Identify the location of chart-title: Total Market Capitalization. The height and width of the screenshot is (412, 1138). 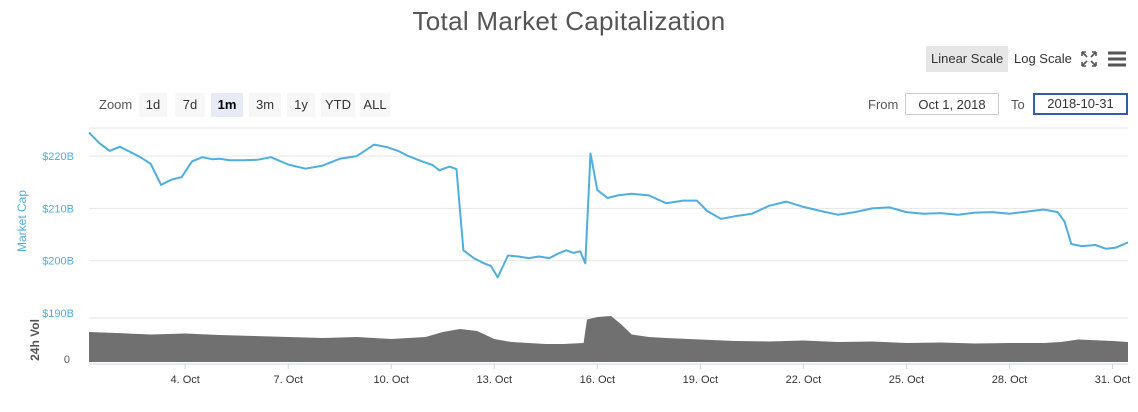
(569, 21).